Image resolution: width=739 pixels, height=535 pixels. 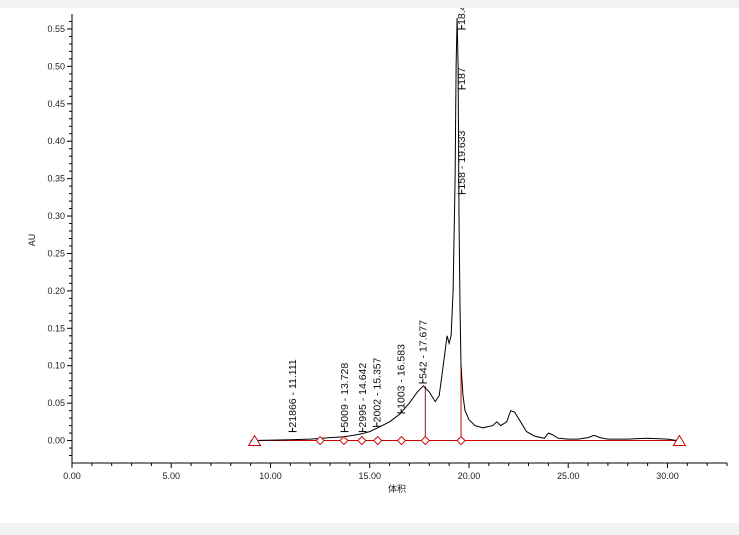 What do you see at coordinates (462, 159) in the screenshot?
I see `peak-annotation-label: 158 - 19.633` at bounding box center [462, 159].